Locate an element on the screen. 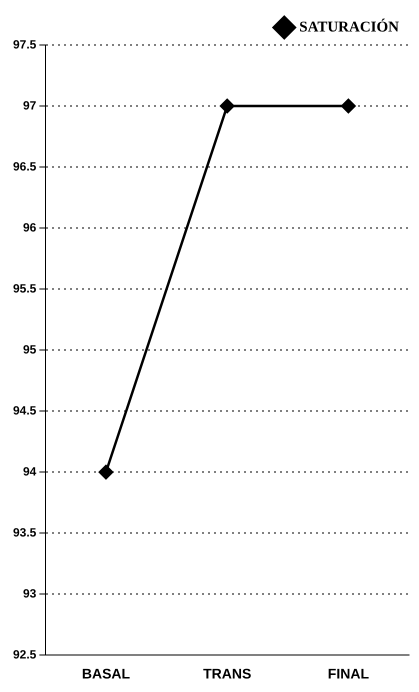 The height and width of the screenshot is (692, 419). y-tick-label: 95 is located at coordinates (29, 349).